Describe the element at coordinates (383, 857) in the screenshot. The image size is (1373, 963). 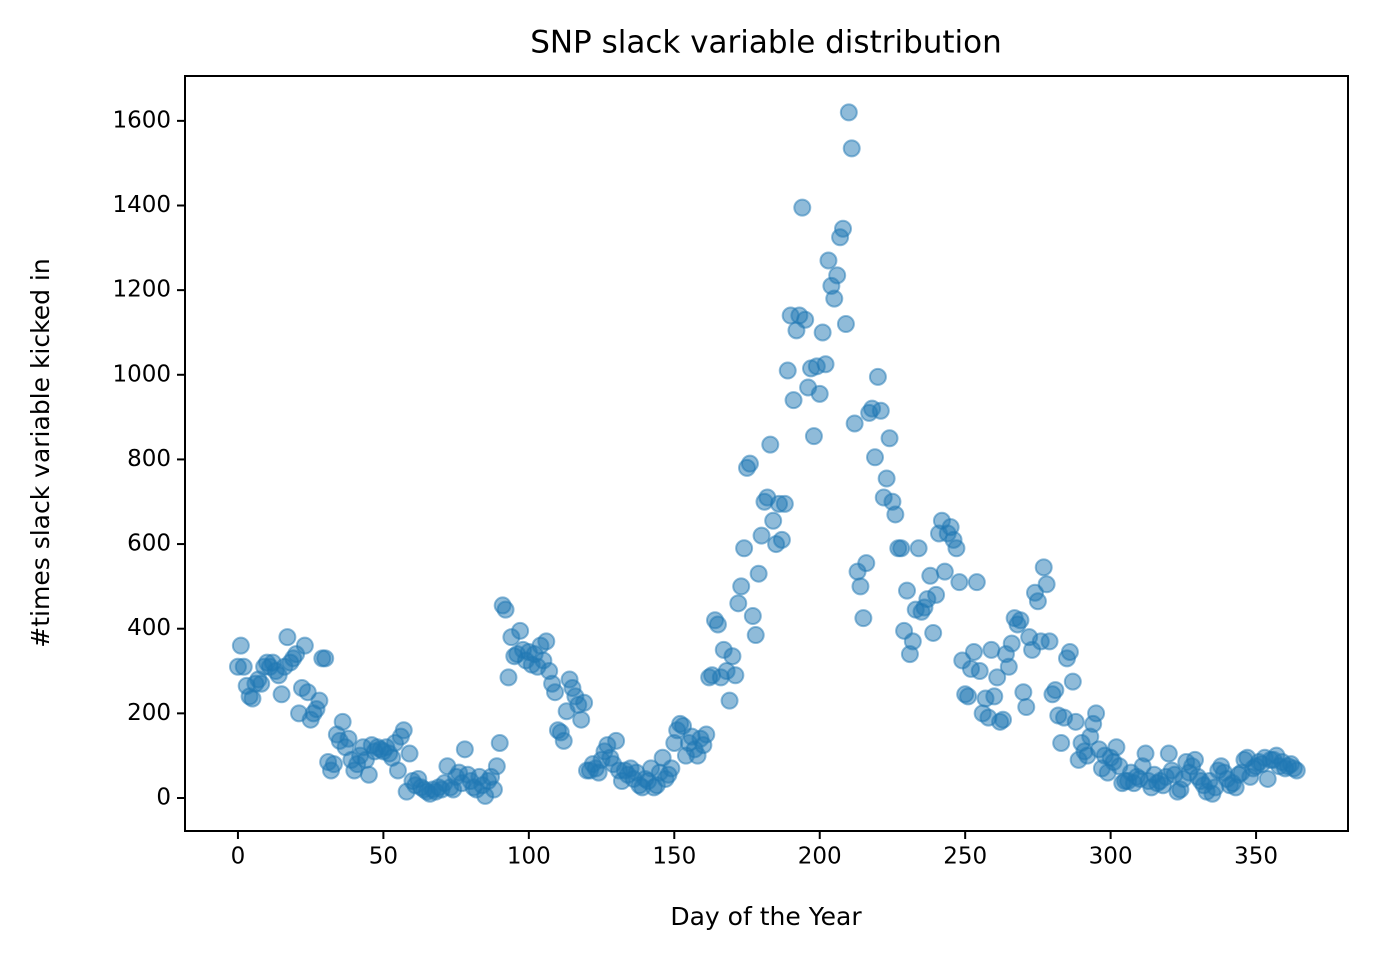
I see `x-tick-label: 50` at that location.